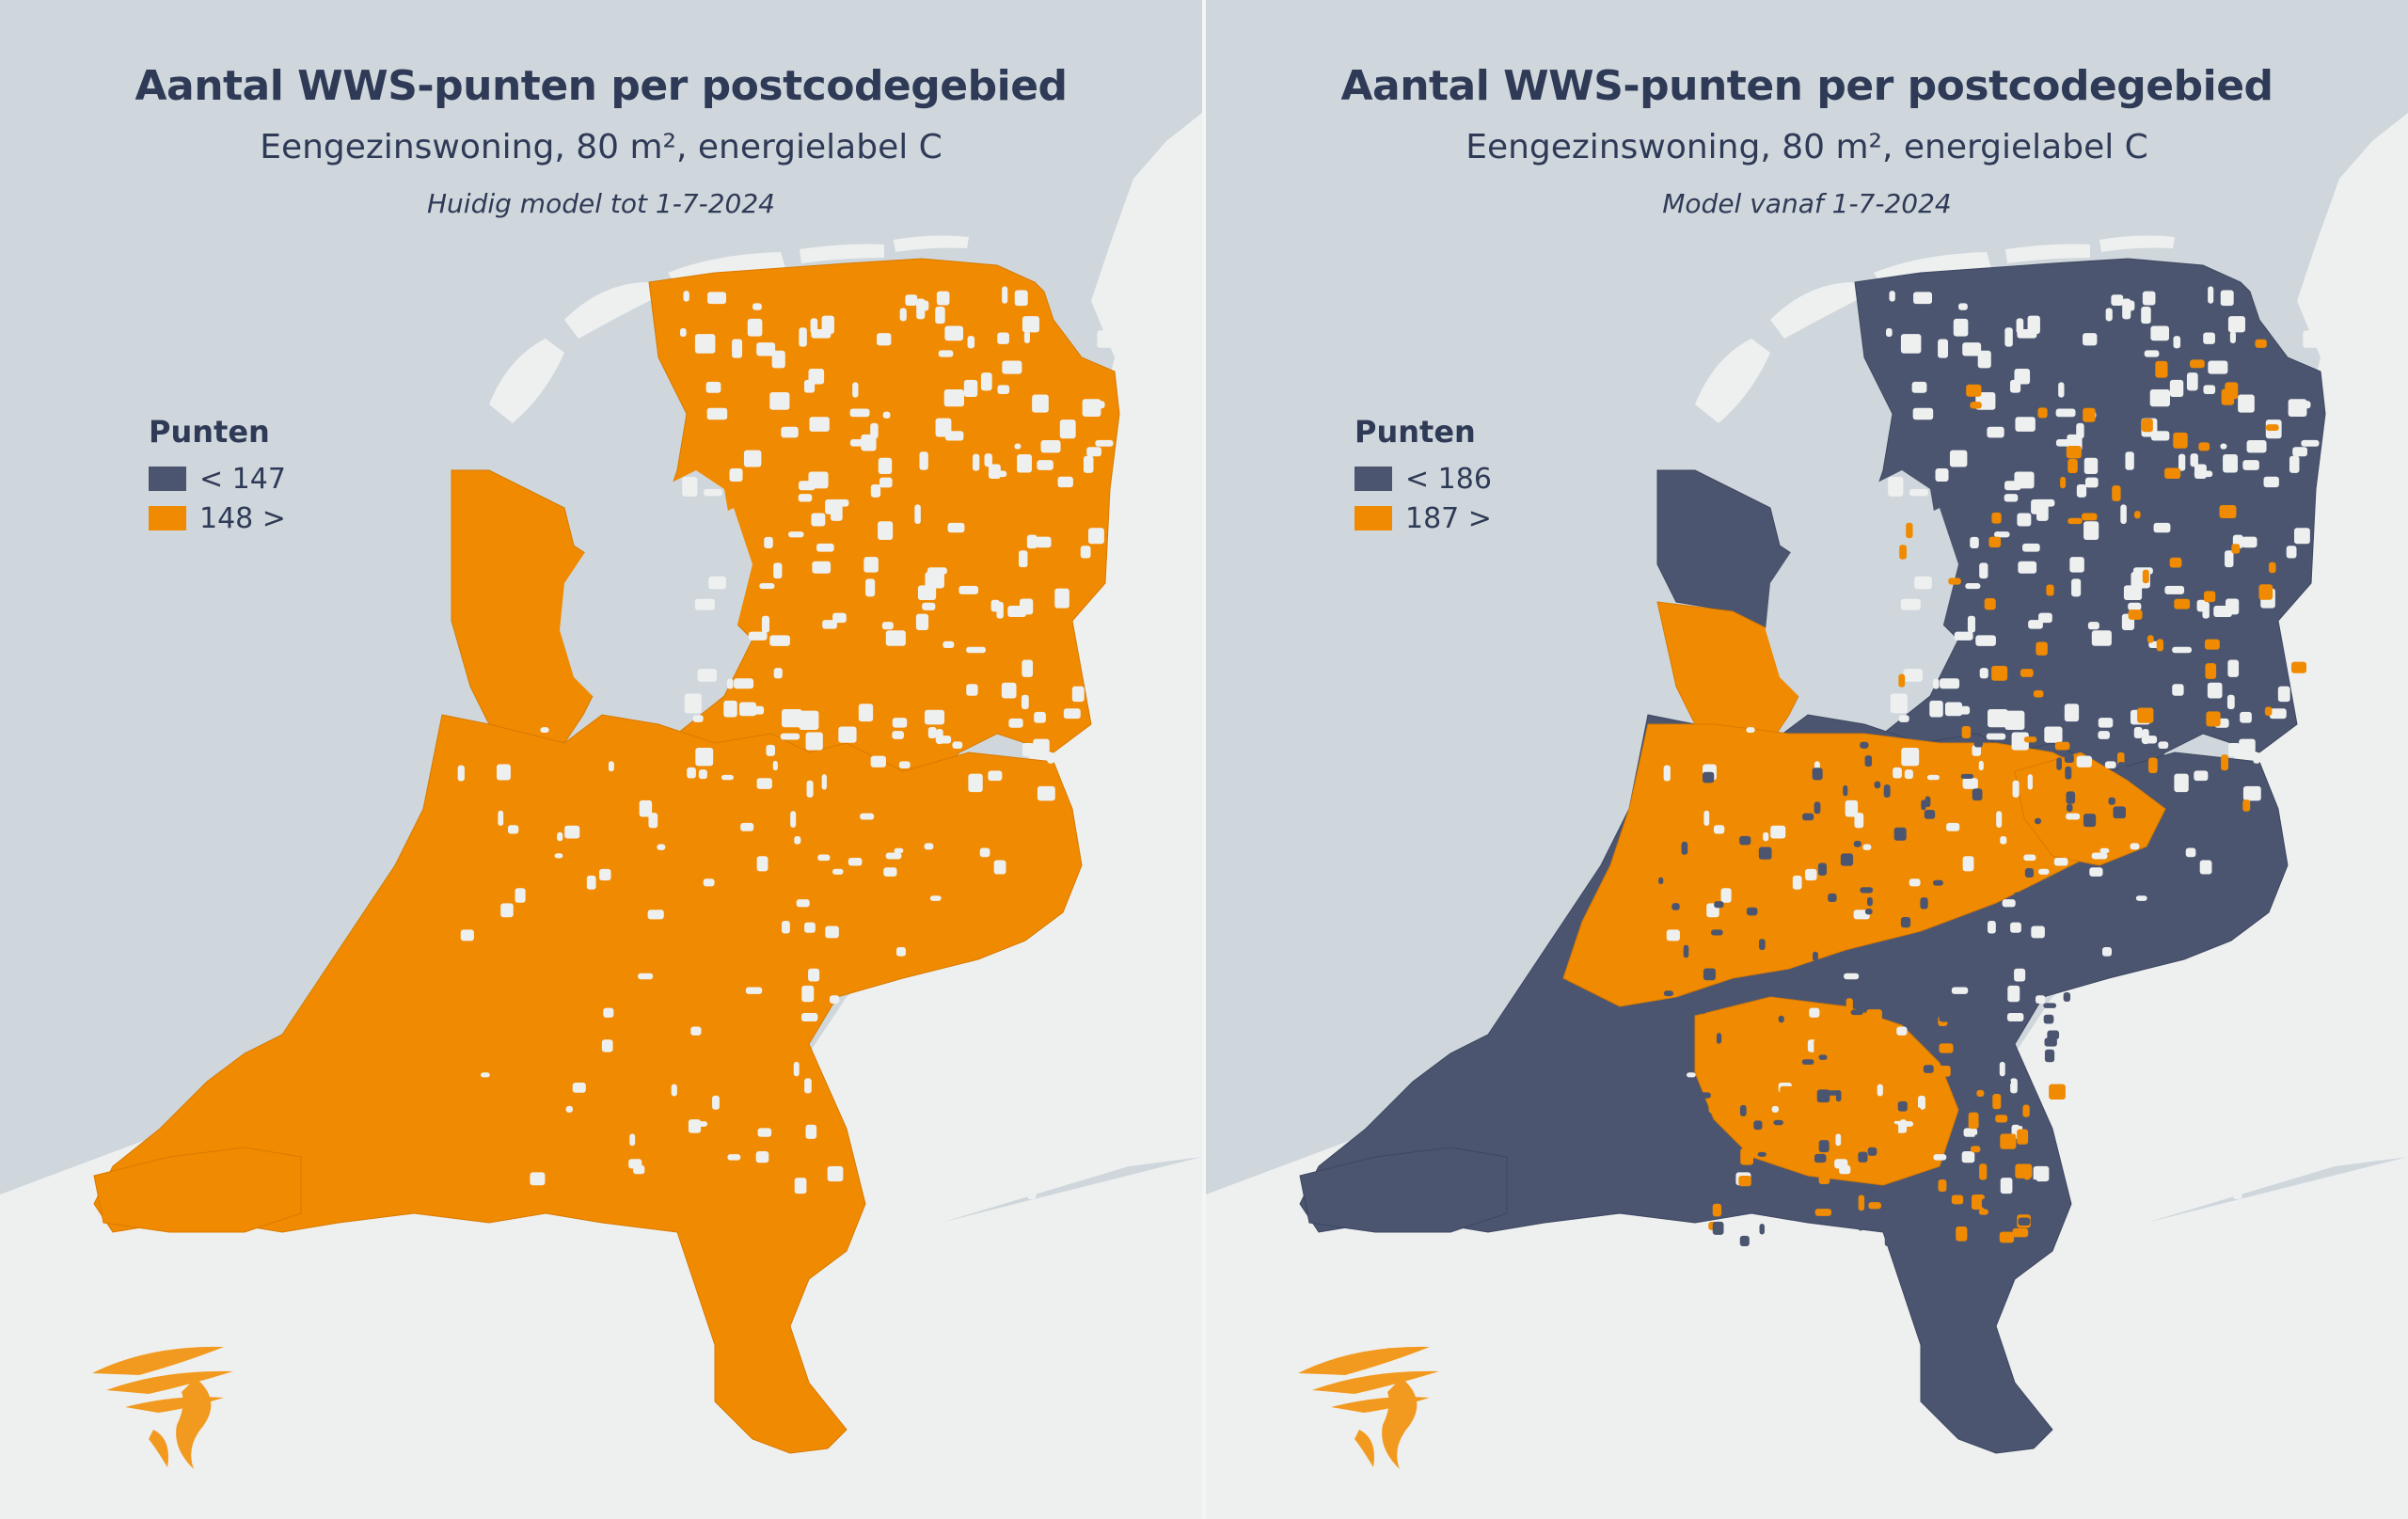  What do you see at coordinates (1373, 518) in the screenshot?
I see `legend-swatch-orange` at bounding box center [1373, 518].